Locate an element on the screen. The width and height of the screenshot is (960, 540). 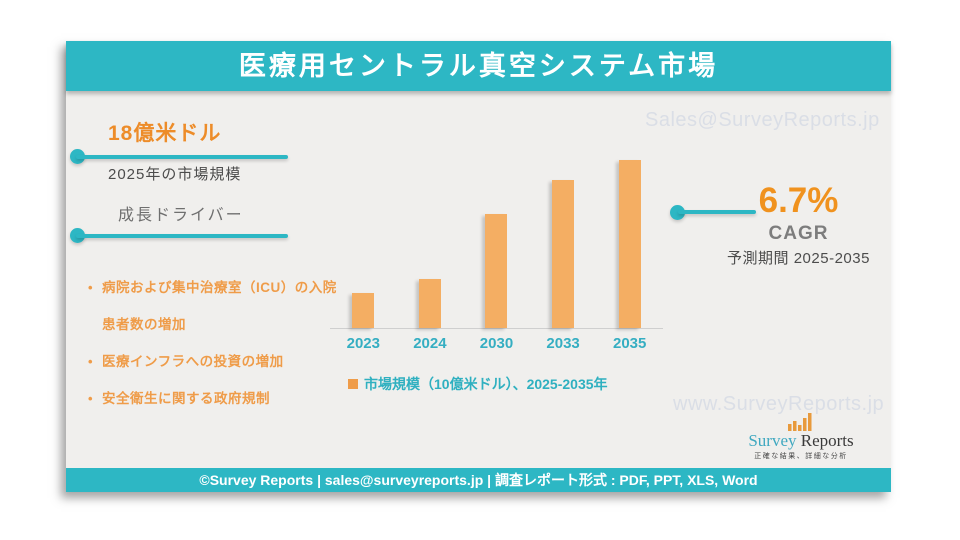
survey-reports-logo: Survey Reports 正確な結果、詳細な分析 is located at coordinates (801, 437).